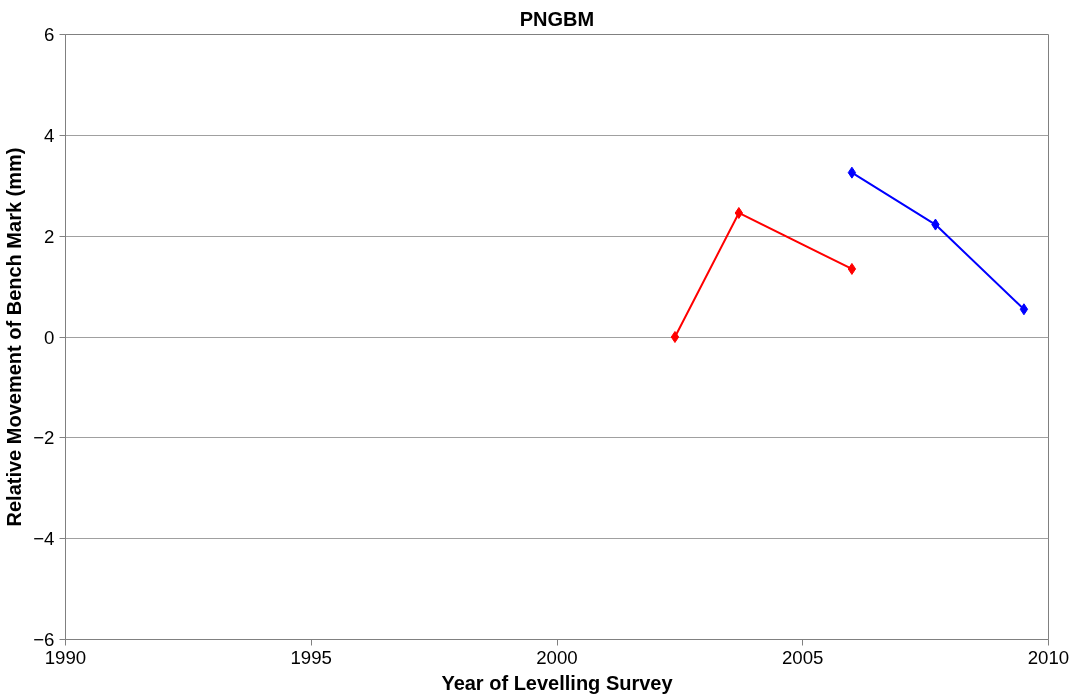 This screenshot has width=1092, height=700. What do you see at coordinates (49, 34) in the screenshot?
I see `y-tick-label: 6` at bounding box center [49, 34].